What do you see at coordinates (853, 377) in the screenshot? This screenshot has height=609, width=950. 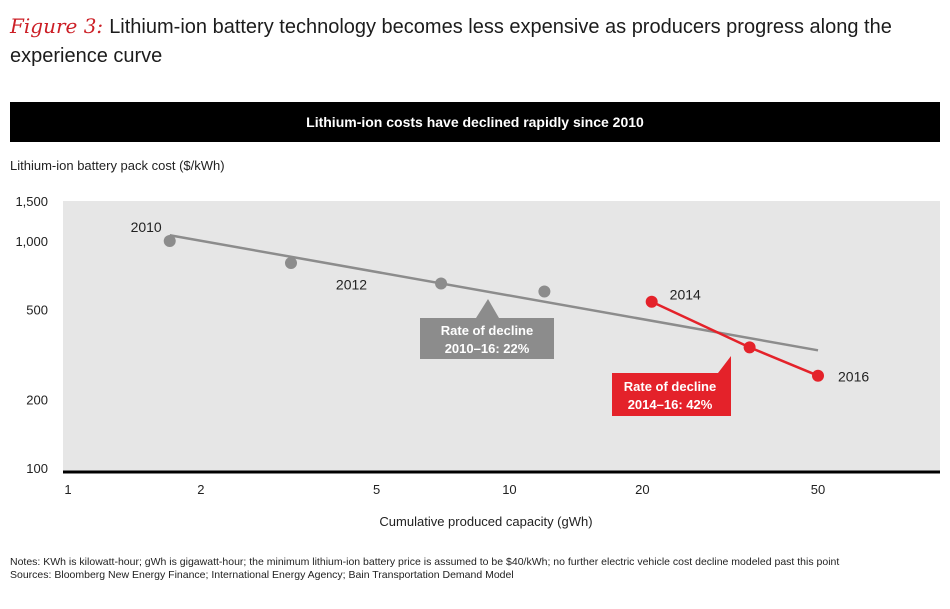 I see `point-label-2016: 2016` at bounding box center [853, 377].